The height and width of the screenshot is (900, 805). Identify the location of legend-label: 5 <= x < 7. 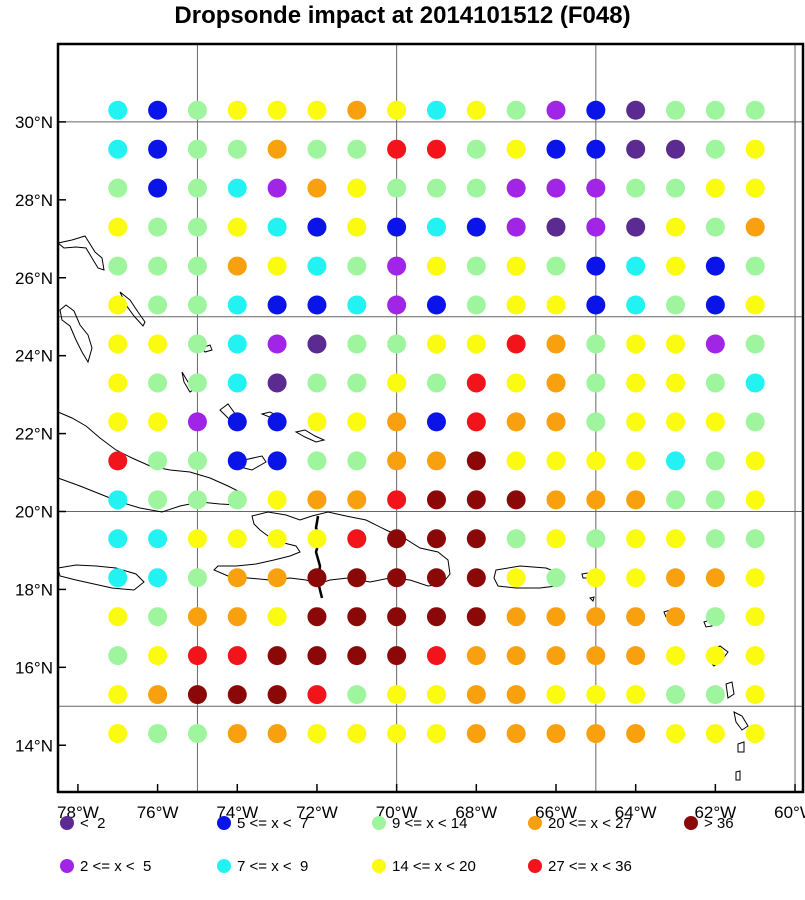
(272, 823).